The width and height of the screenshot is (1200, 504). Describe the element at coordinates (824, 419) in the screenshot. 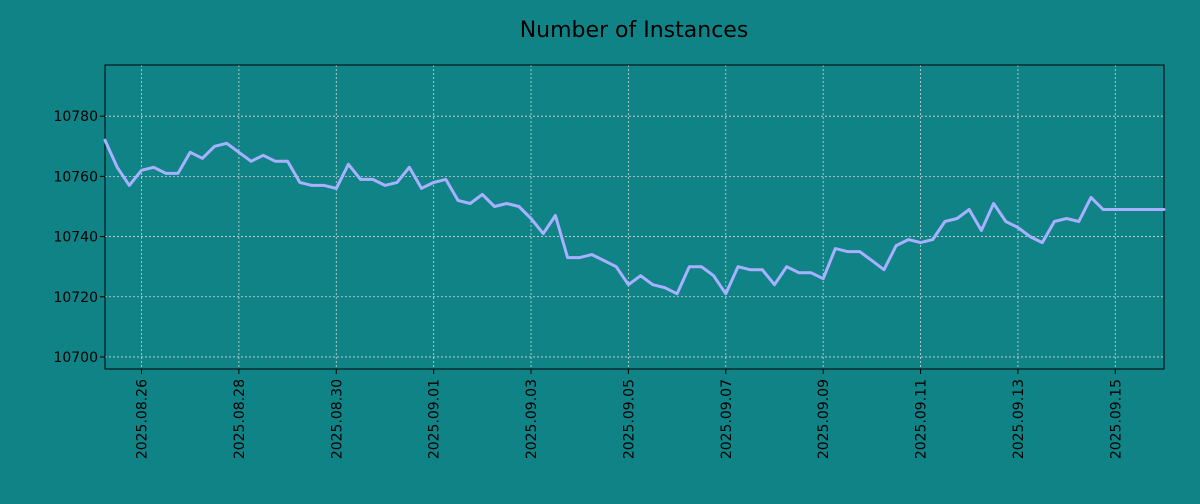

I see `x-tick-label: 2025.09.09` at that location.